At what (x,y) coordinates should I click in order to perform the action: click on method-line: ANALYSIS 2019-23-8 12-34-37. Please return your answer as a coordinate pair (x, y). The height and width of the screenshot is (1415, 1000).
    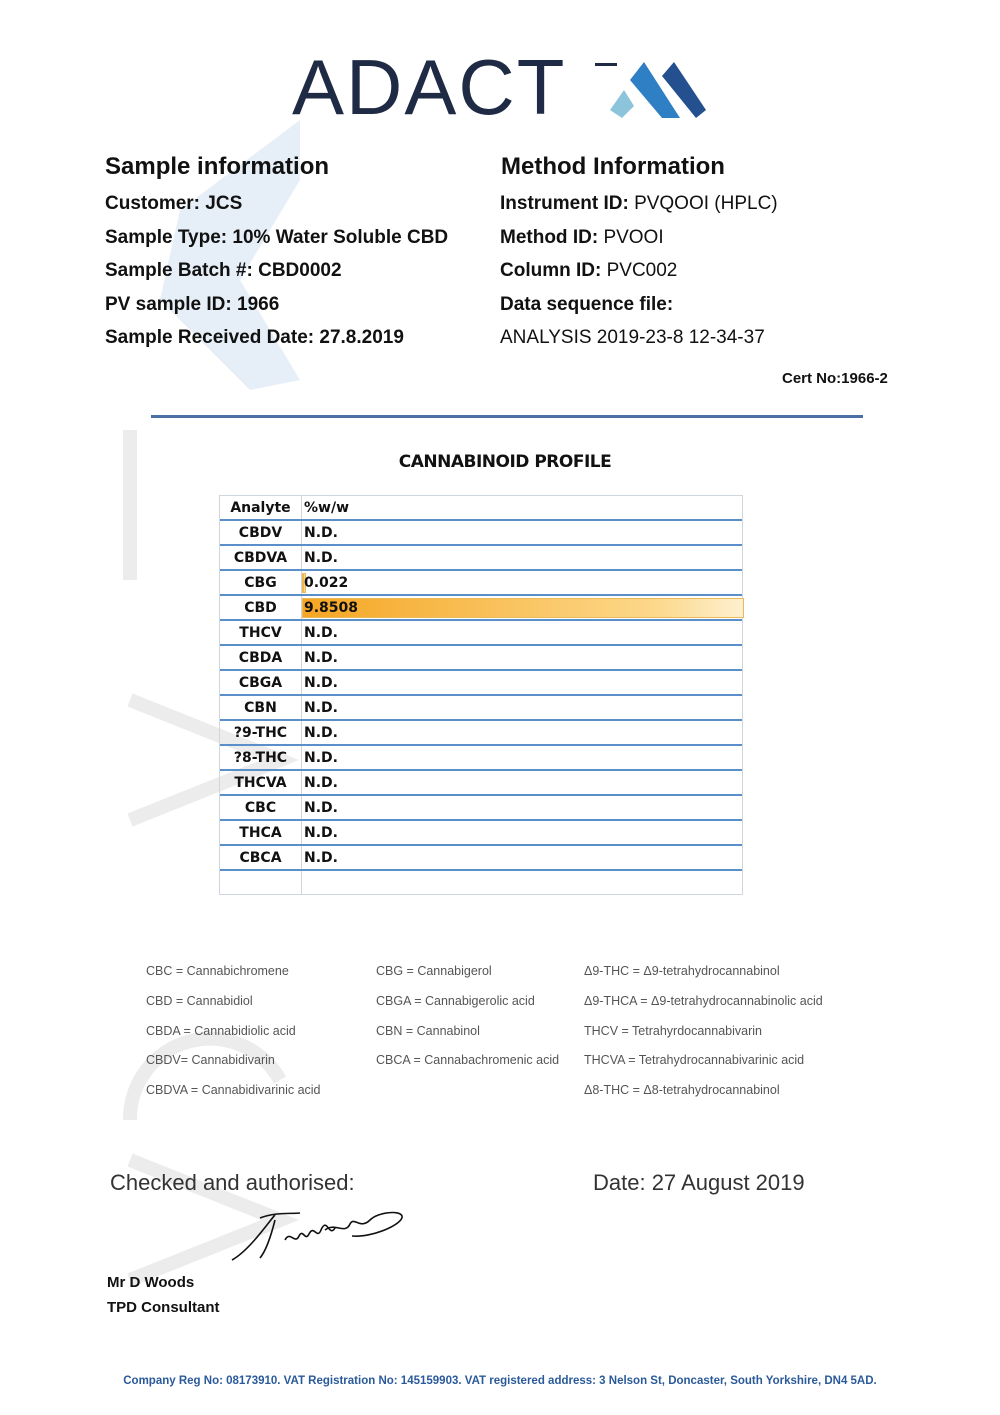
    Looking at the image, I should click on (632, 337).